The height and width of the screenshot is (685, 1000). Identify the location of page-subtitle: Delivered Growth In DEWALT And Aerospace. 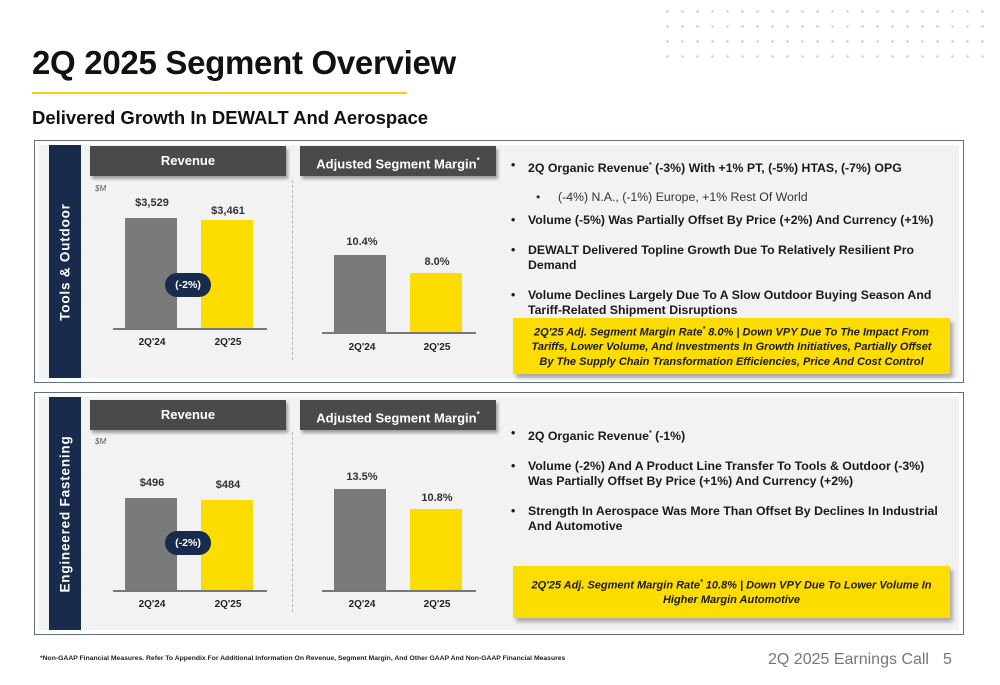
(230, 117).